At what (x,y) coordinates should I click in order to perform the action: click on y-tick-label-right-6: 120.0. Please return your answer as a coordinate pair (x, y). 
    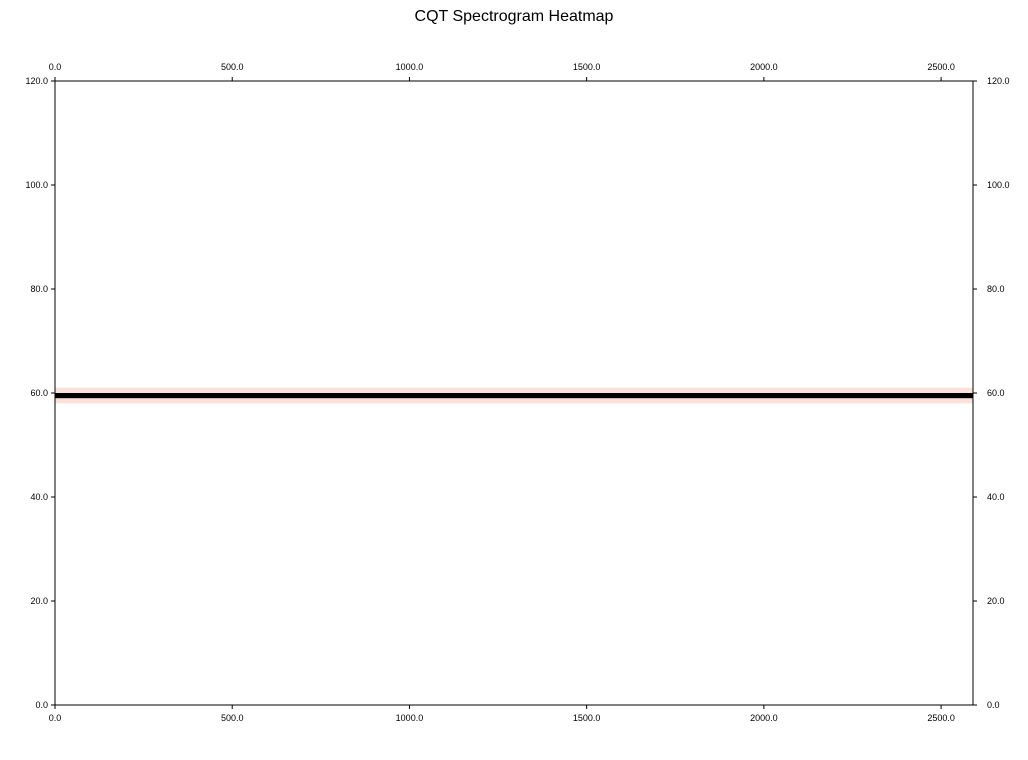
    Looking at the image, I should click on (998, 81).